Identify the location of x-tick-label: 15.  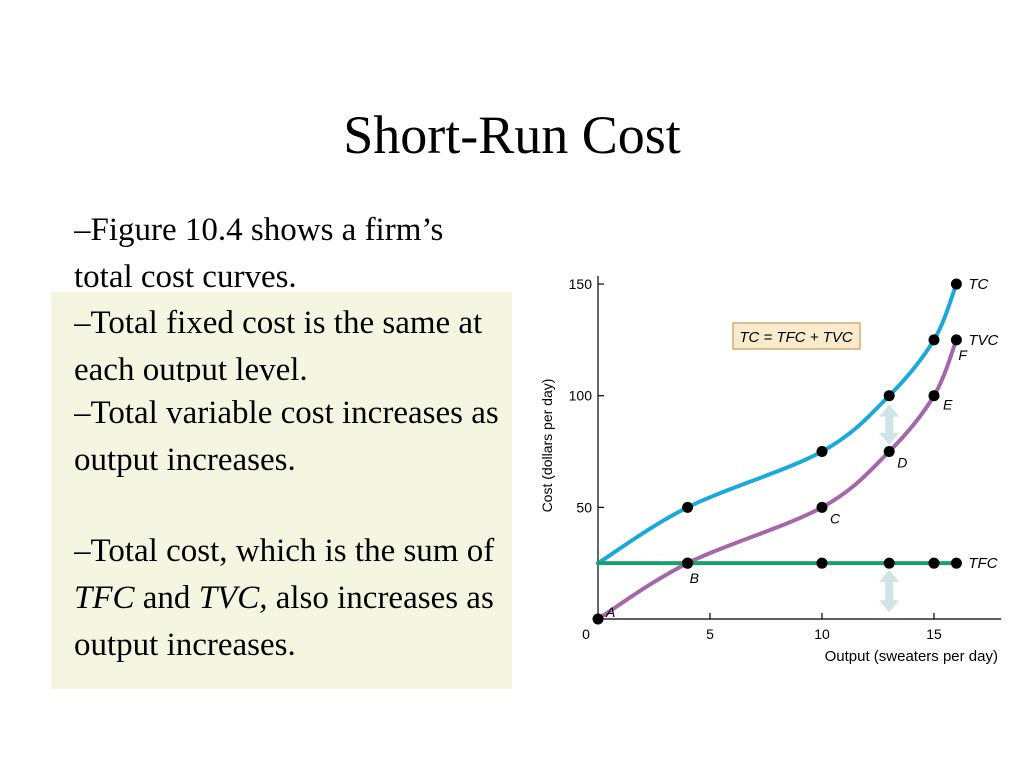
(934, 634).